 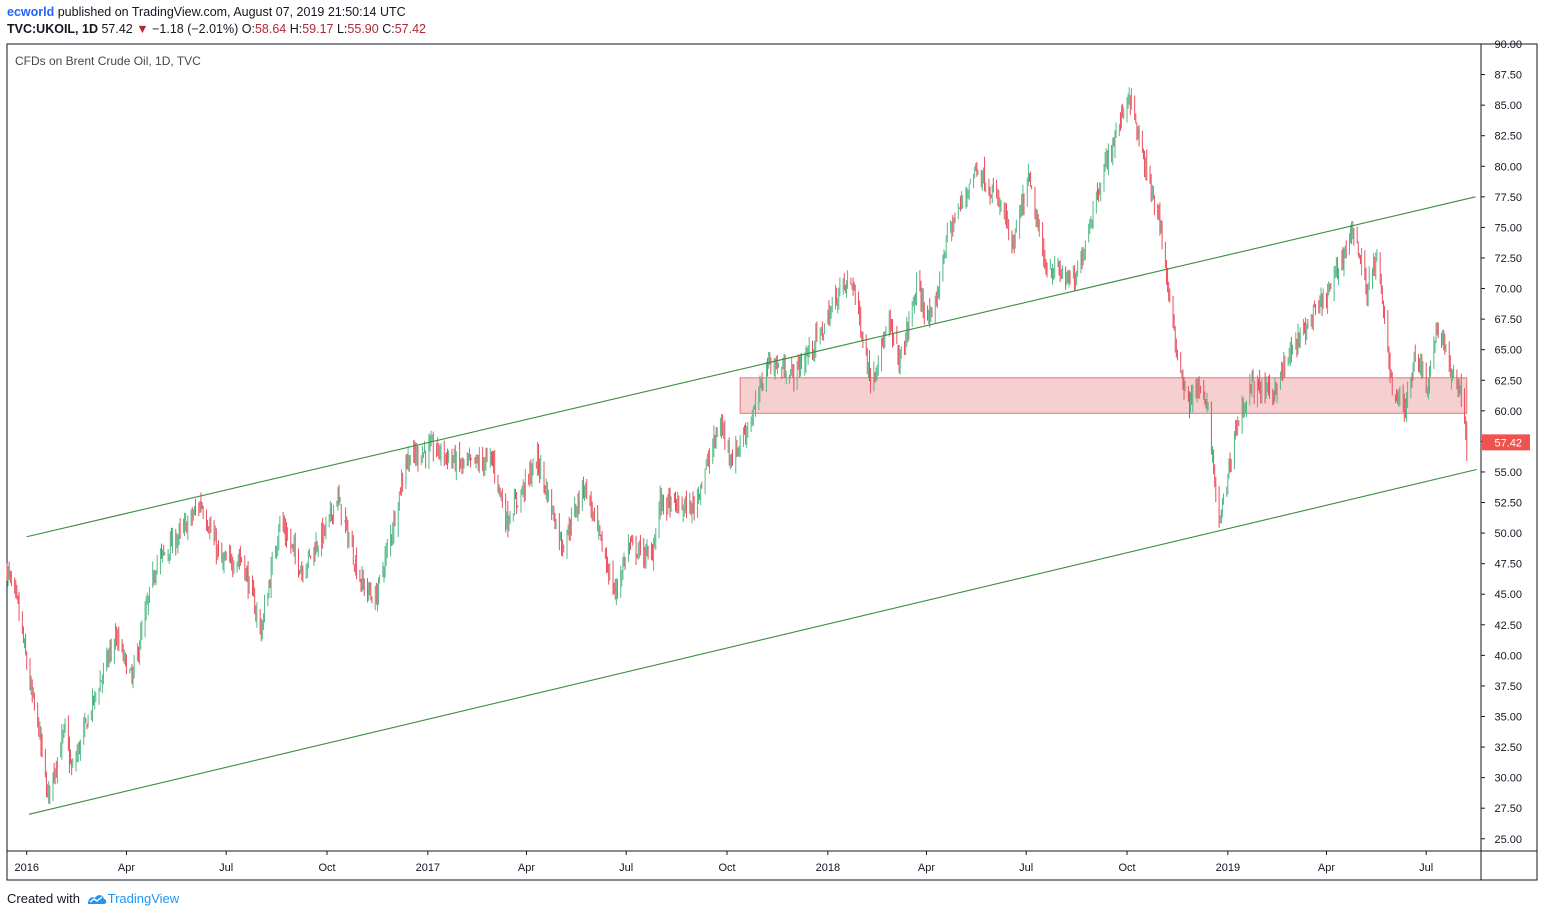 I want to click on close-value: 57.42, so click(x=410, y=29).